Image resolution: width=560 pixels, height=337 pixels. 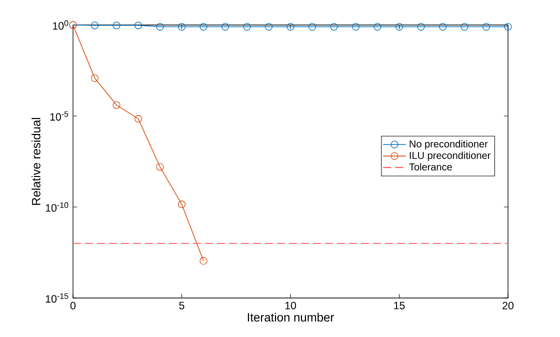 What do you see at coordinates (399, 306) in the screenshot?
I see `x-tick-label: 15` at bounding box center [399, 306].